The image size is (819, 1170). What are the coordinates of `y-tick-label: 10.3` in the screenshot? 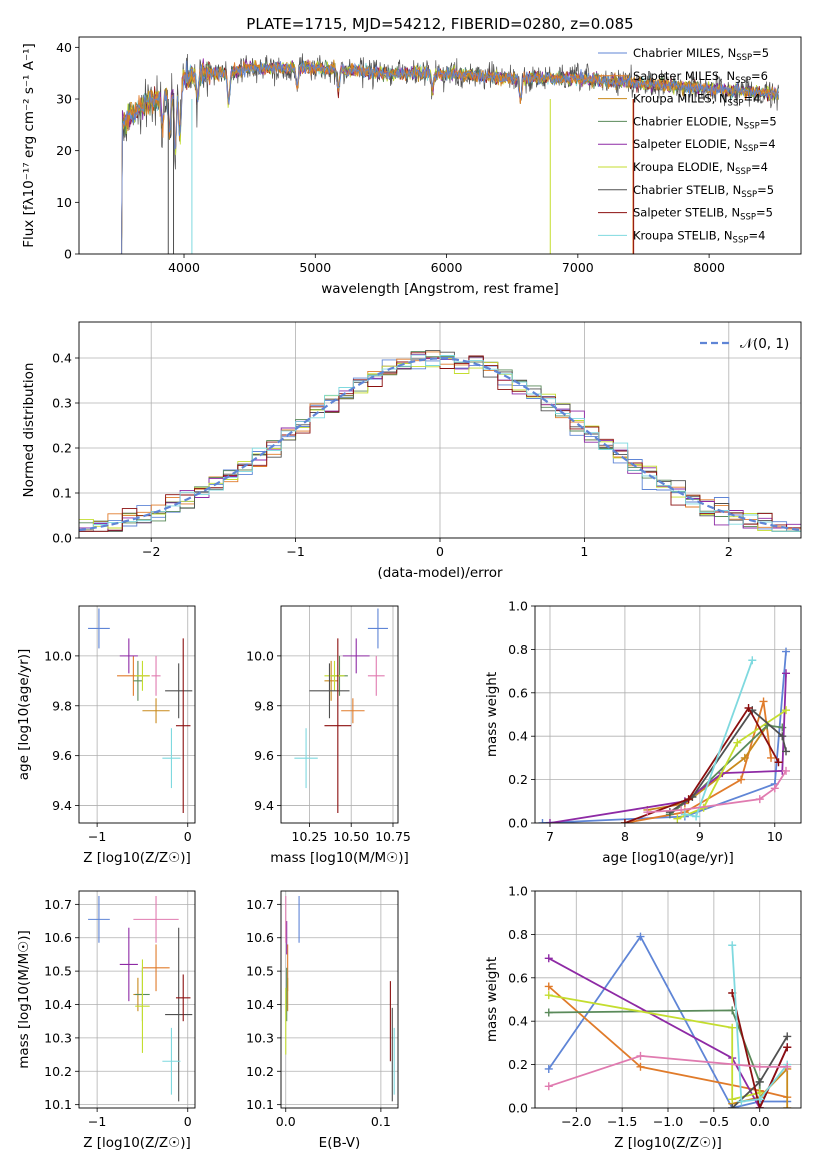 It's located at (260, 1037).